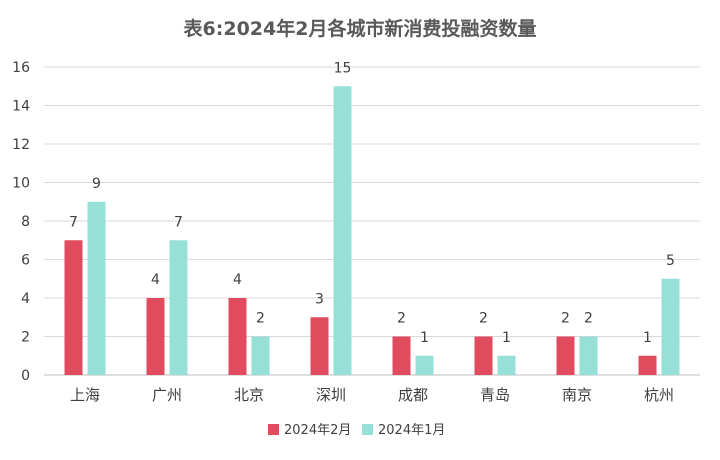 Image resolution: width=720 pixels, height=460 pixels. I want to click on legend-swatch-feb, so click(273, 429).